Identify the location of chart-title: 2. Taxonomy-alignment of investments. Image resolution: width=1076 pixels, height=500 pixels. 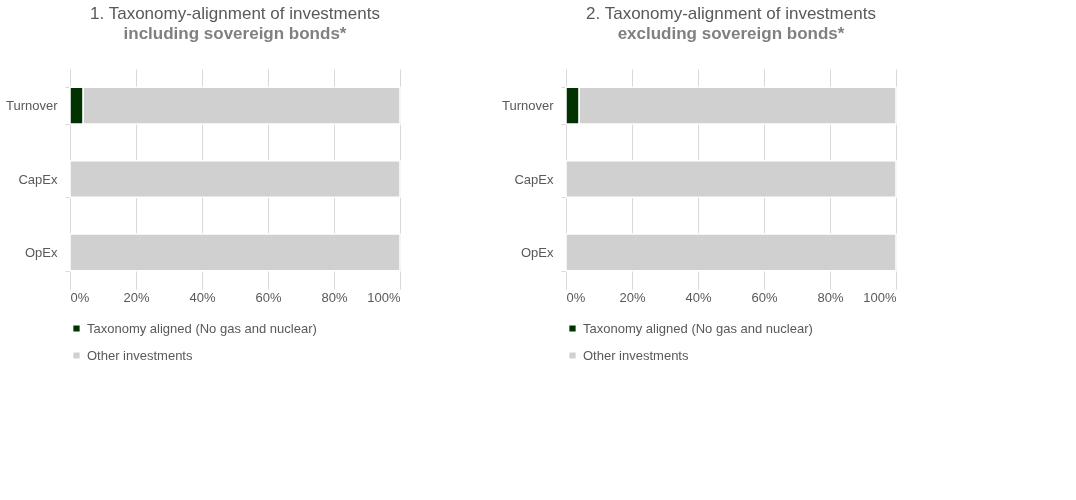
(731, 13).